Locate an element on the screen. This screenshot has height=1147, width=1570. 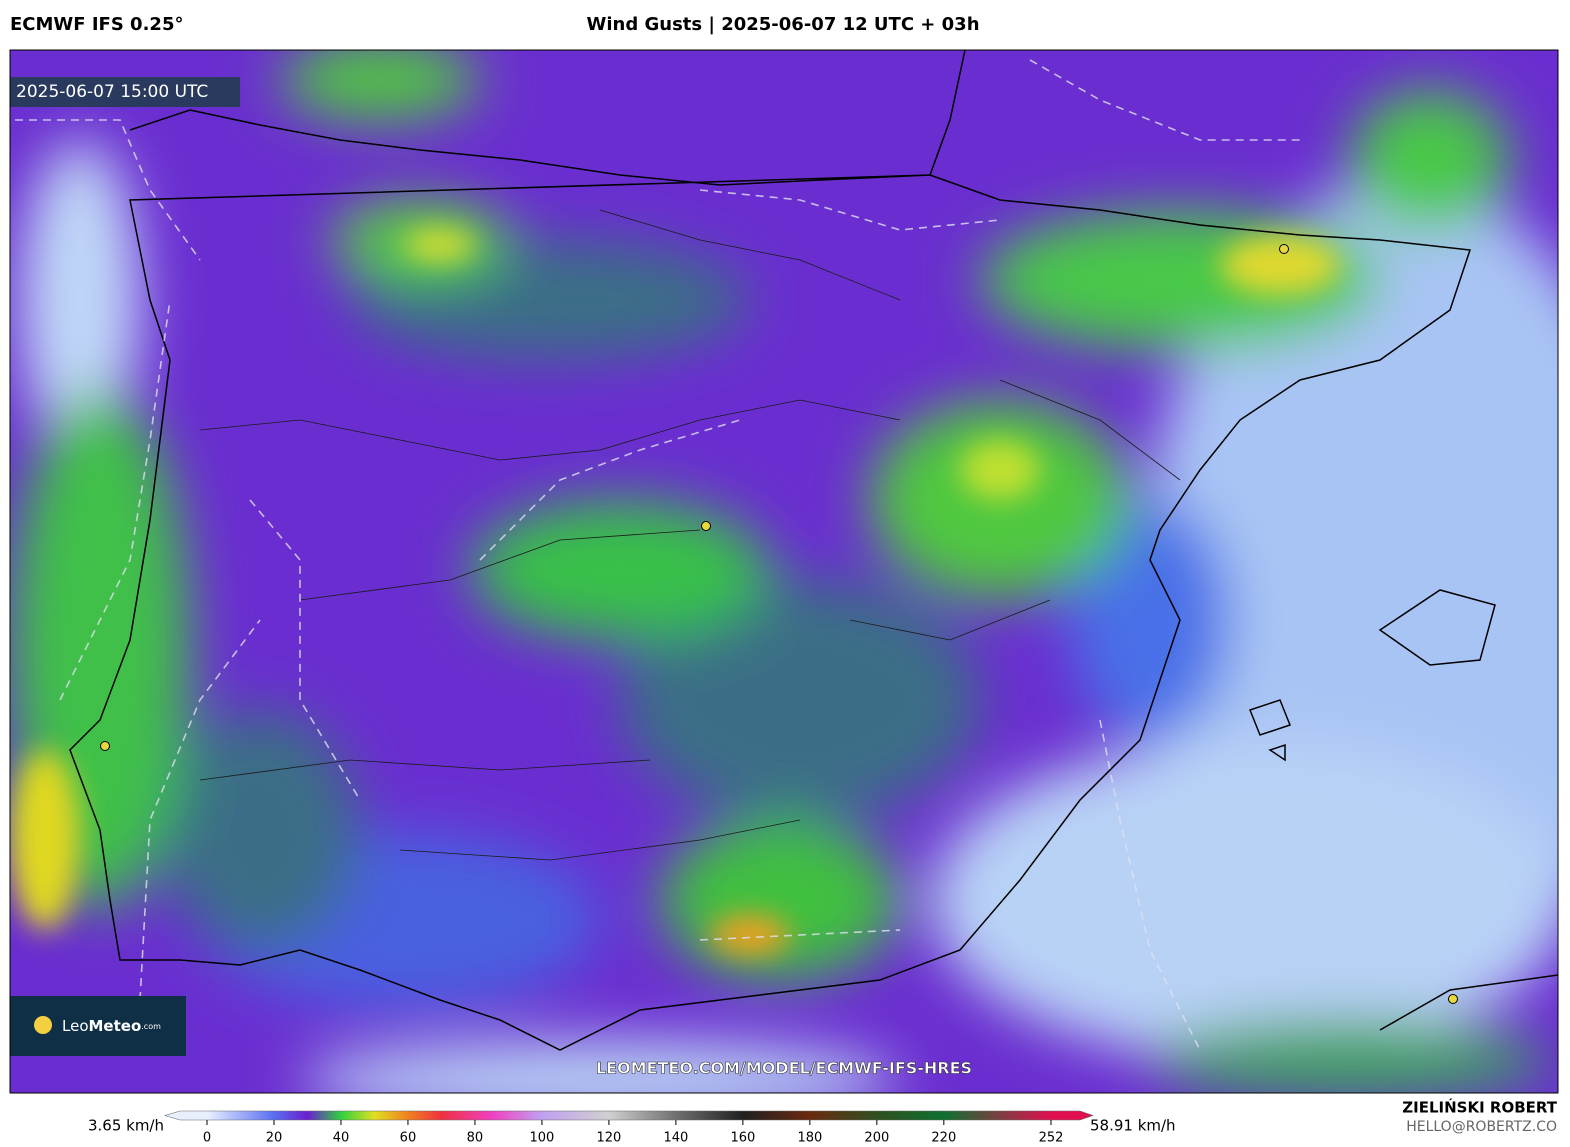
colorbar-min: 3.65 km/h is located at coordinates (126, 1126).